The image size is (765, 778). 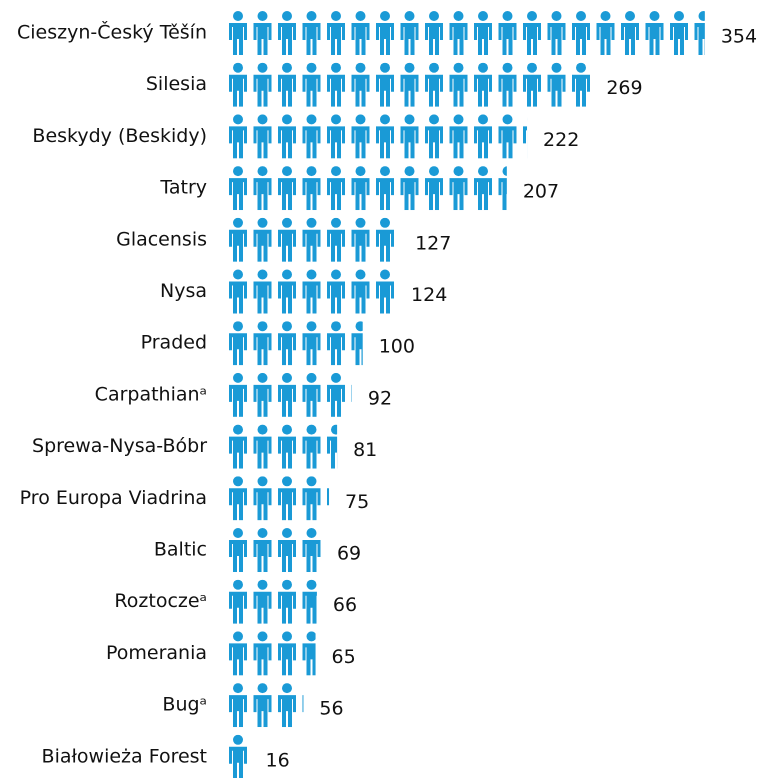 What do you see at coordinates (113, 498) in the screenshot?
I see `category-label: Pro Europa Viadrina` at bounding box center [113, 498].